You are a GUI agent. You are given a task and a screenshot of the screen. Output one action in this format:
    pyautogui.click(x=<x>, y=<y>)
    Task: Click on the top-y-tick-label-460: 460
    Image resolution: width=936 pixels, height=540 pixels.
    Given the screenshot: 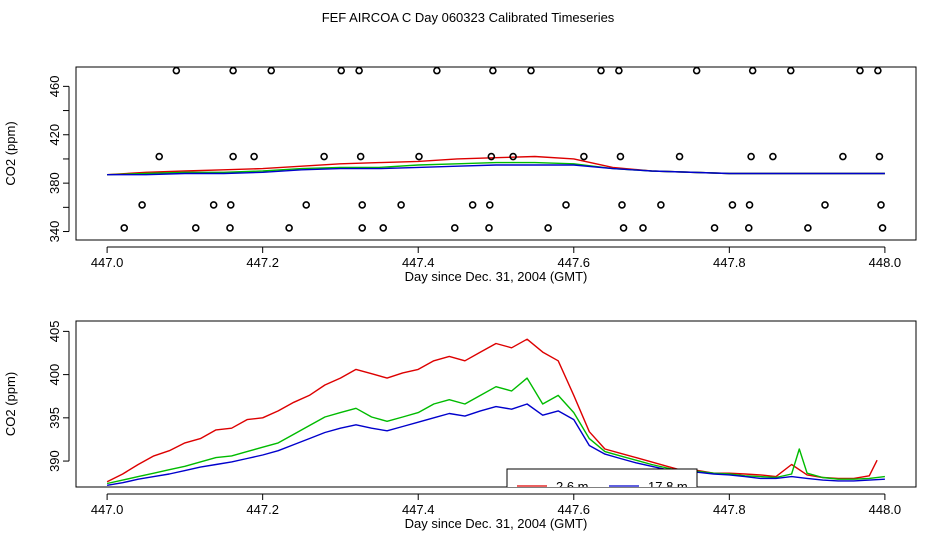 What is the action you would take?
    pyautogui.click(x=54, y=87)
    